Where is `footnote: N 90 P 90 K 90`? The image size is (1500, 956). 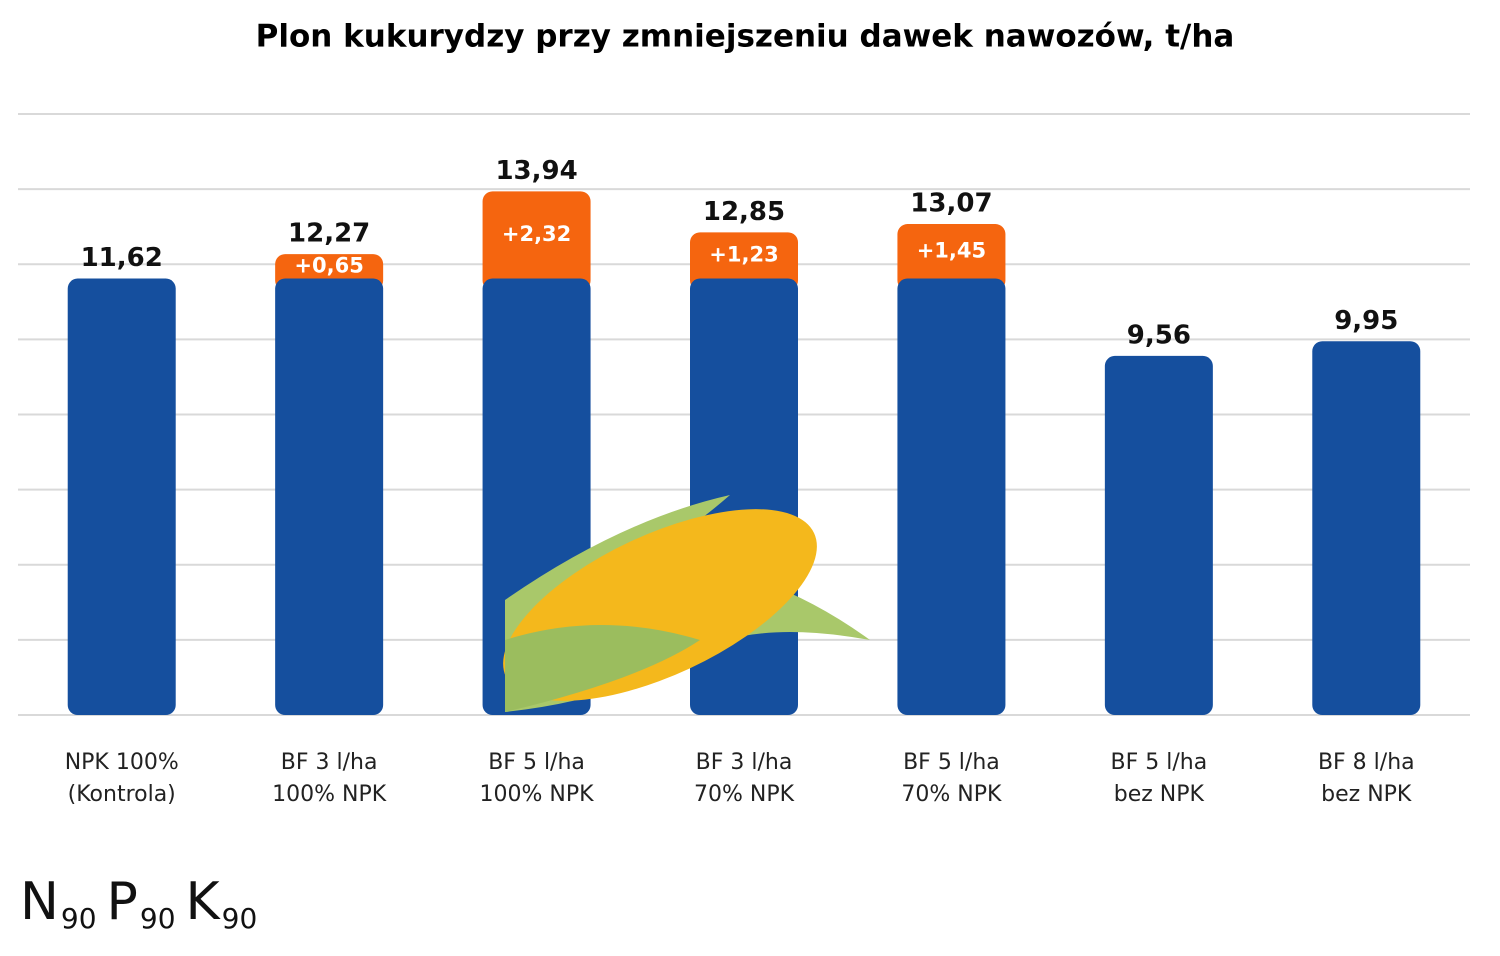
footnote: N 90 P 90 K 90 is located at coordinates (138, 903).